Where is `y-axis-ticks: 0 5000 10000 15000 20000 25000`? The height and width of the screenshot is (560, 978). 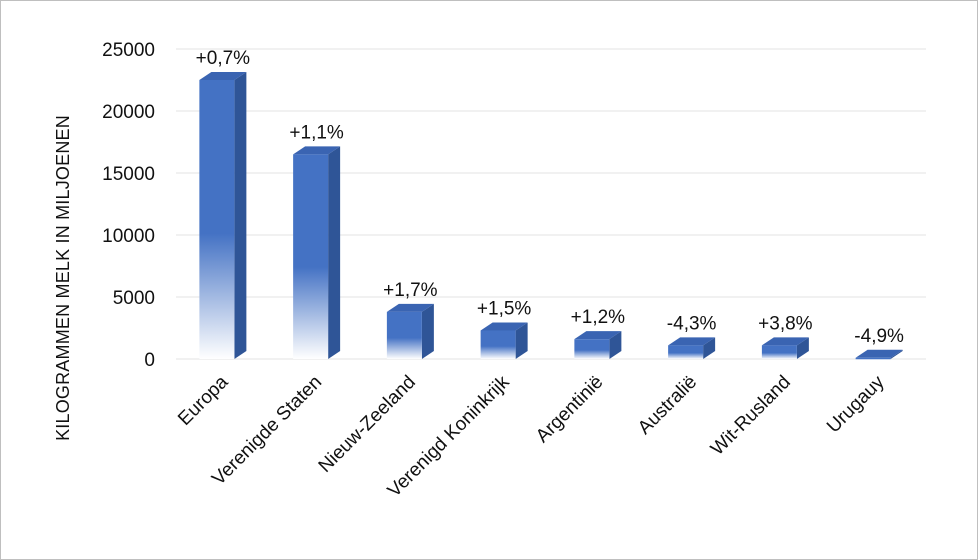 y-axis-ticks: 0 5000 10000 15000 20000 25000 is located at coordinates (128, 205).